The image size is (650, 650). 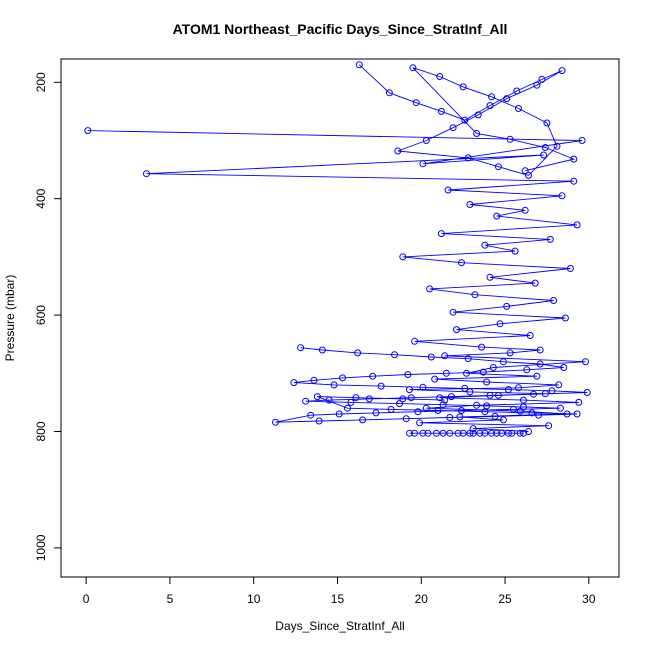 I want to click on x-tick-label: 0, so click(x=86, y=599).